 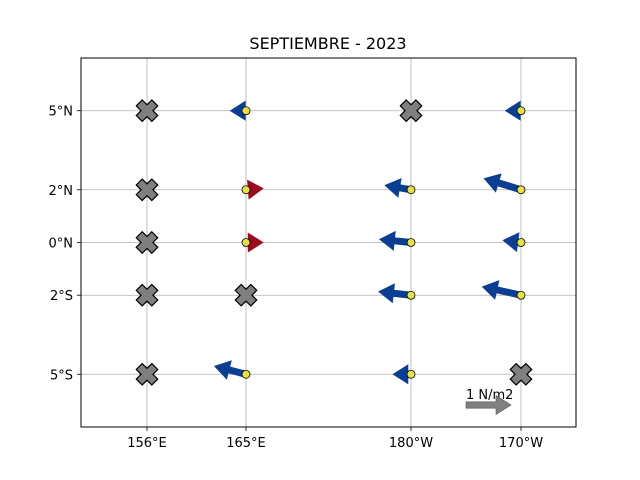 What do you see at coordinates (246, 443) in the screenshot?
I see `x-tick-label: 165°E` at bounding box center [246, 443].